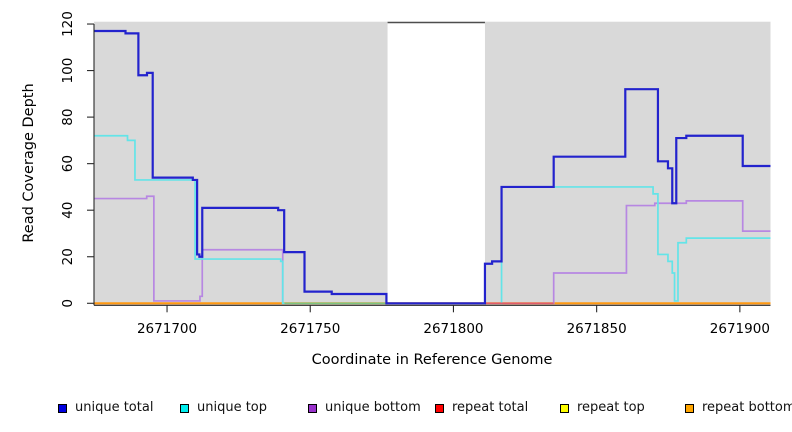 This screenshot has height=432, width=792. I want to click on y-tick-label: 100, so click(68, 71).